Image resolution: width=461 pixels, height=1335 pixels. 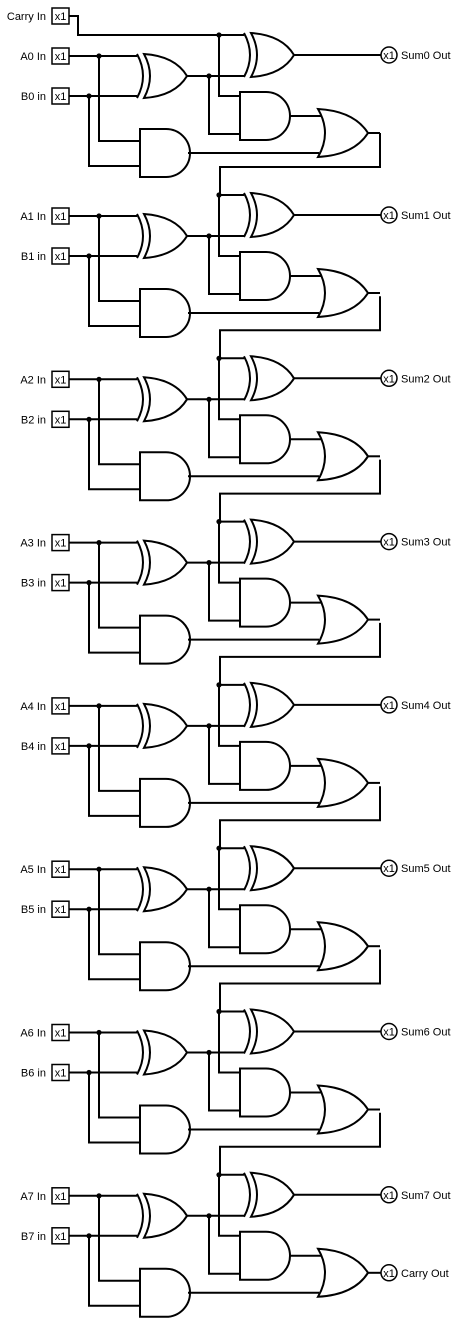 I want to click on stage-1-b-to-and, so click(x=114, y=291).